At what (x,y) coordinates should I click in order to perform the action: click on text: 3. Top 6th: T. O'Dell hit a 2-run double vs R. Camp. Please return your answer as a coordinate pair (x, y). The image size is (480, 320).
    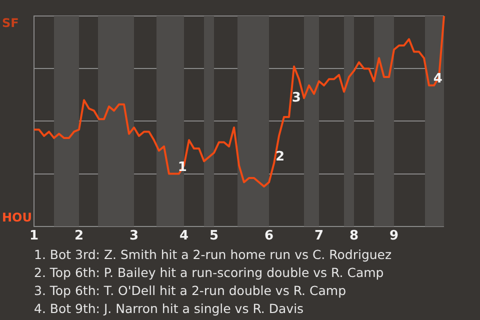
    Looking at the image, I should click on (191, 291).